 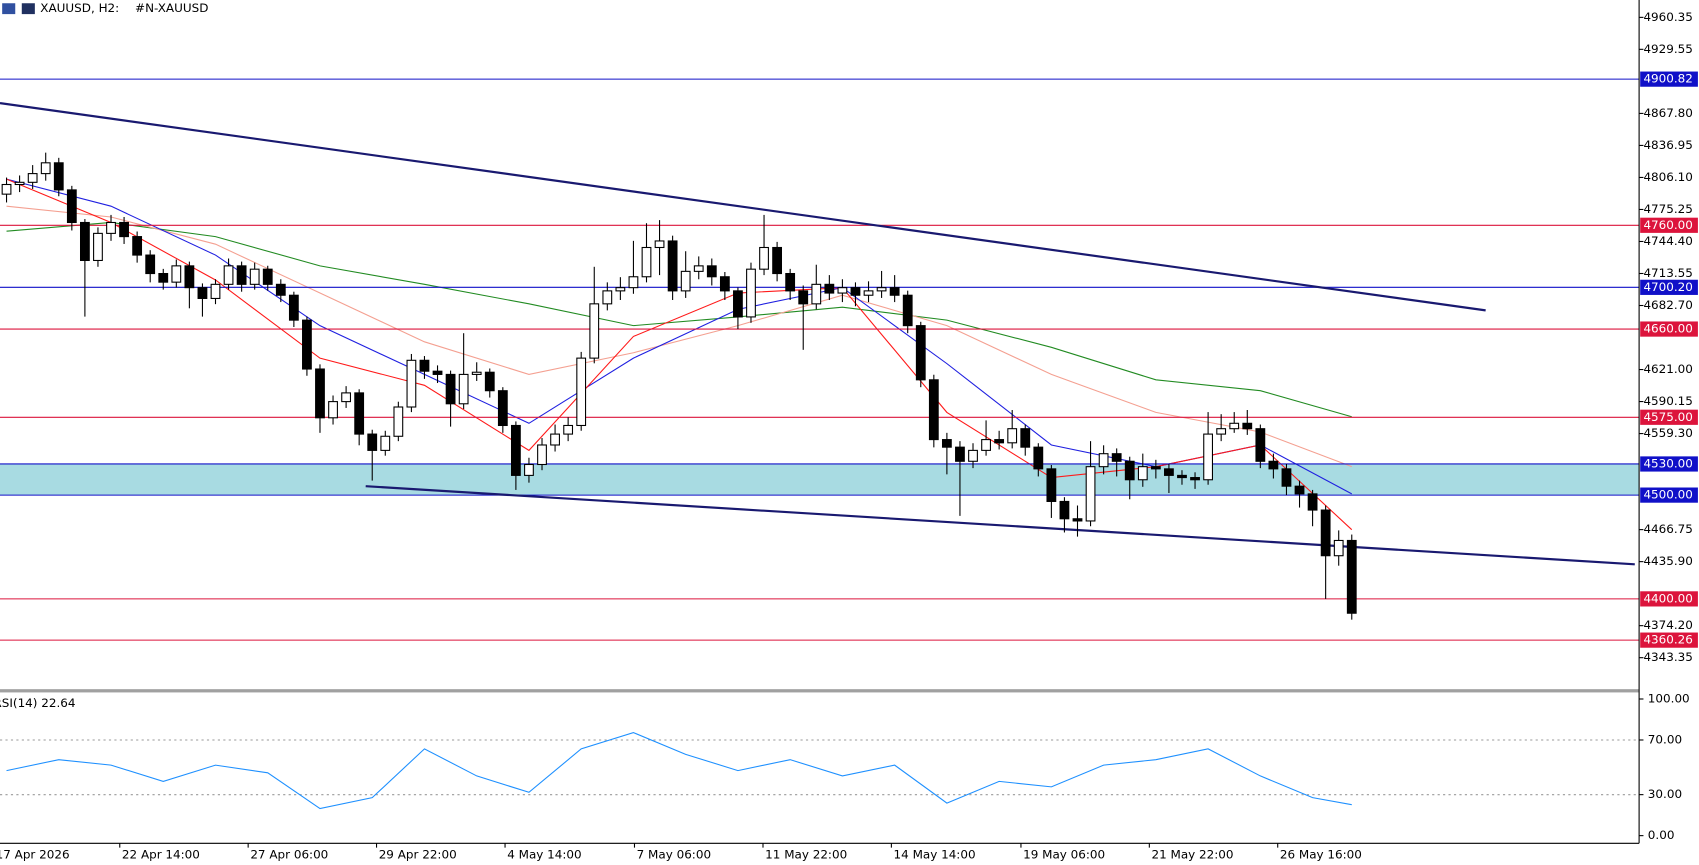 What do you see at coordinates (1667, 625) in the screenshot?
I see `y-tick-label: 4374.20` at bounding box center [1667, 625].